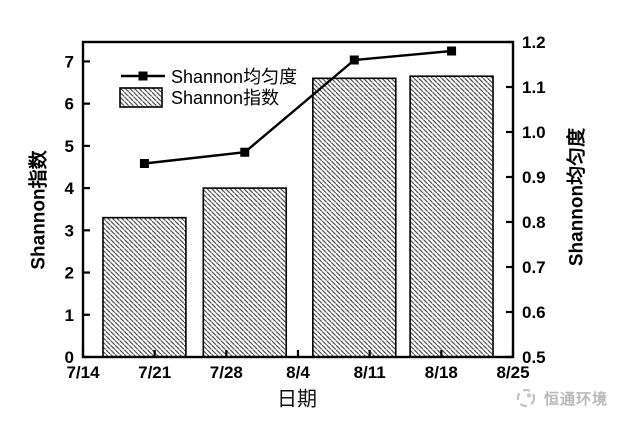 This screenshot has width=640, height=431. I want to click on x-axis-title: 日期, so click(297, 399).